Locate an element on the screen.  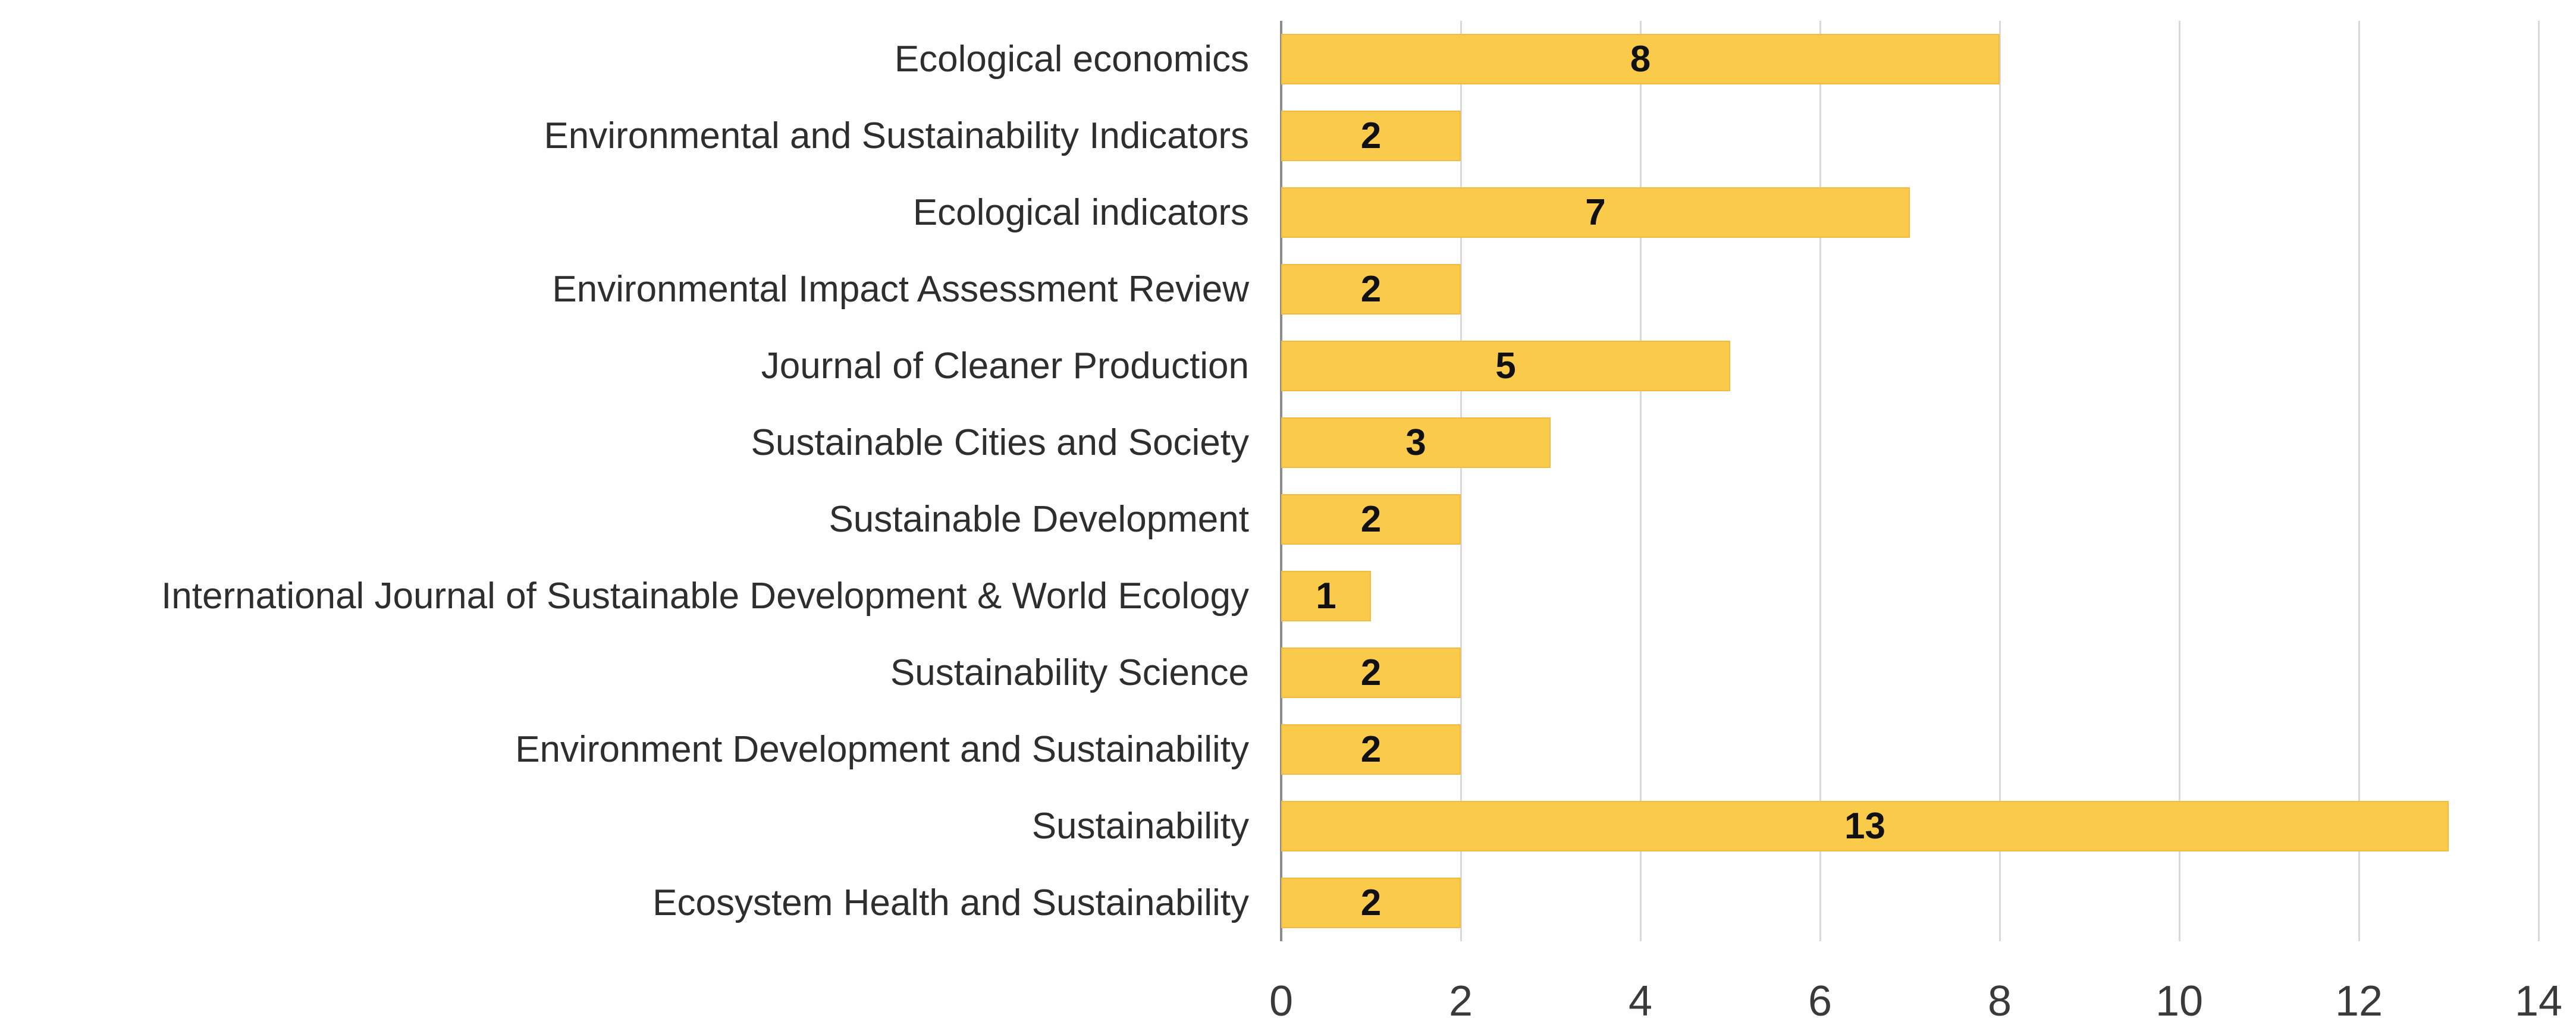
bar: 5 is located at coordinates (1505, 366).